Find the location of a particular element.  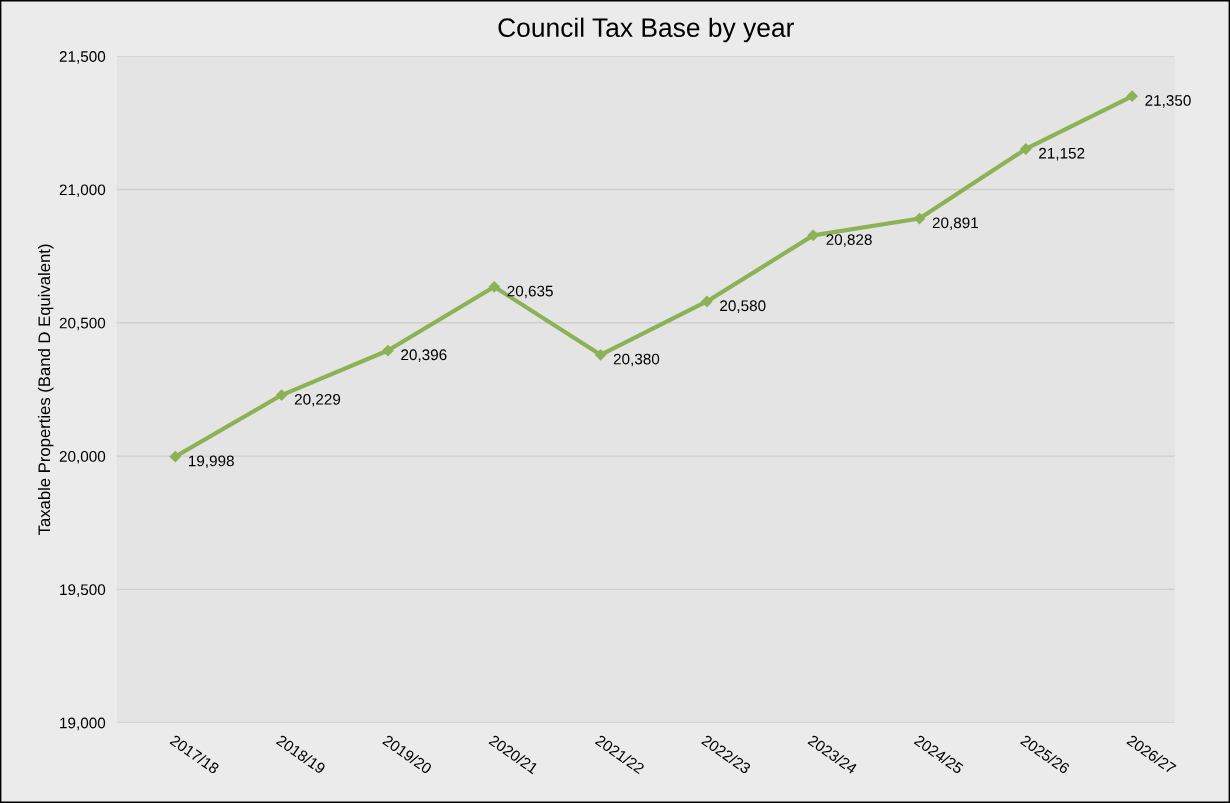

data-label: 21,152 is located at coordinates (1062, 154).